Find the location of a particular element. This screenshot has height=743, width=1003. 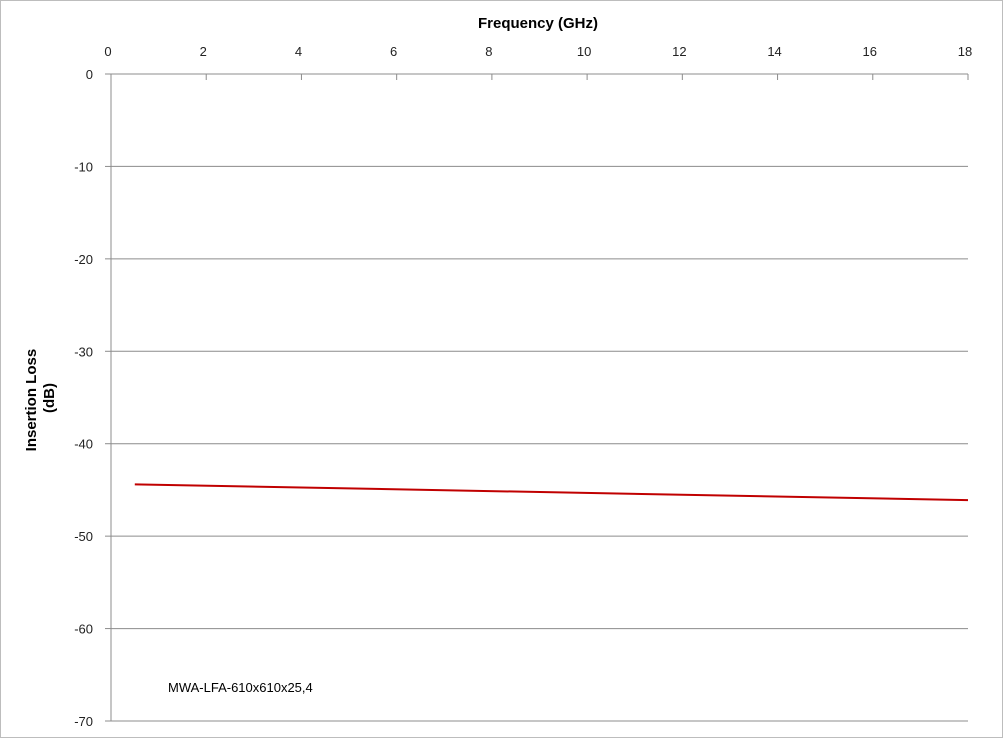

series-layer is located at coordinates (551, 492).